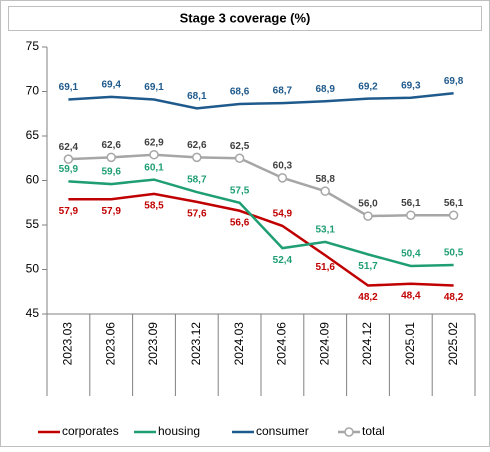  Describe the element at coordinates (33, 313) in the screenshot. I see `y-tick-label: 45` at that location.